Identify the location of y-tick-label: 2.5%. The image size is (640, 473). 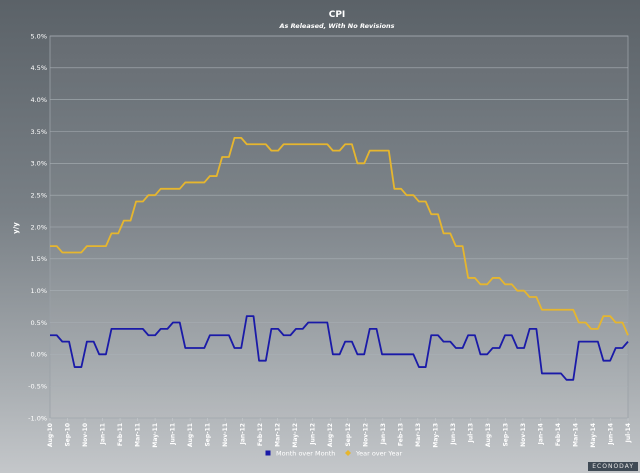
(38, 195).